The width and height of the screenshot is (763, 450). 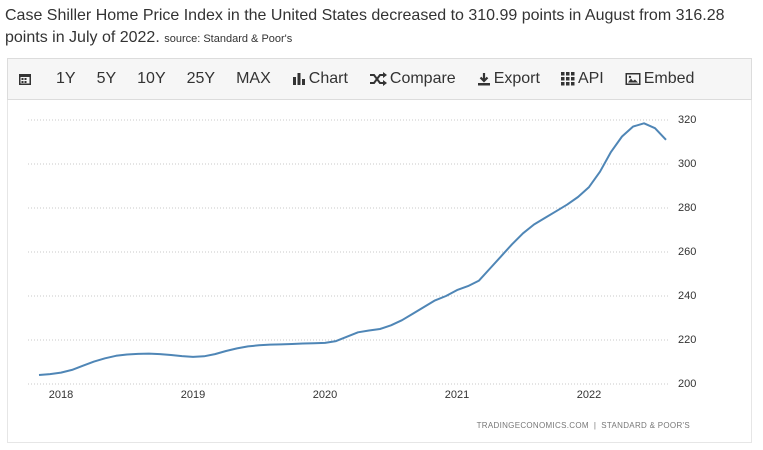 I want to click on label: 1Y, so click(x=66, y=78).